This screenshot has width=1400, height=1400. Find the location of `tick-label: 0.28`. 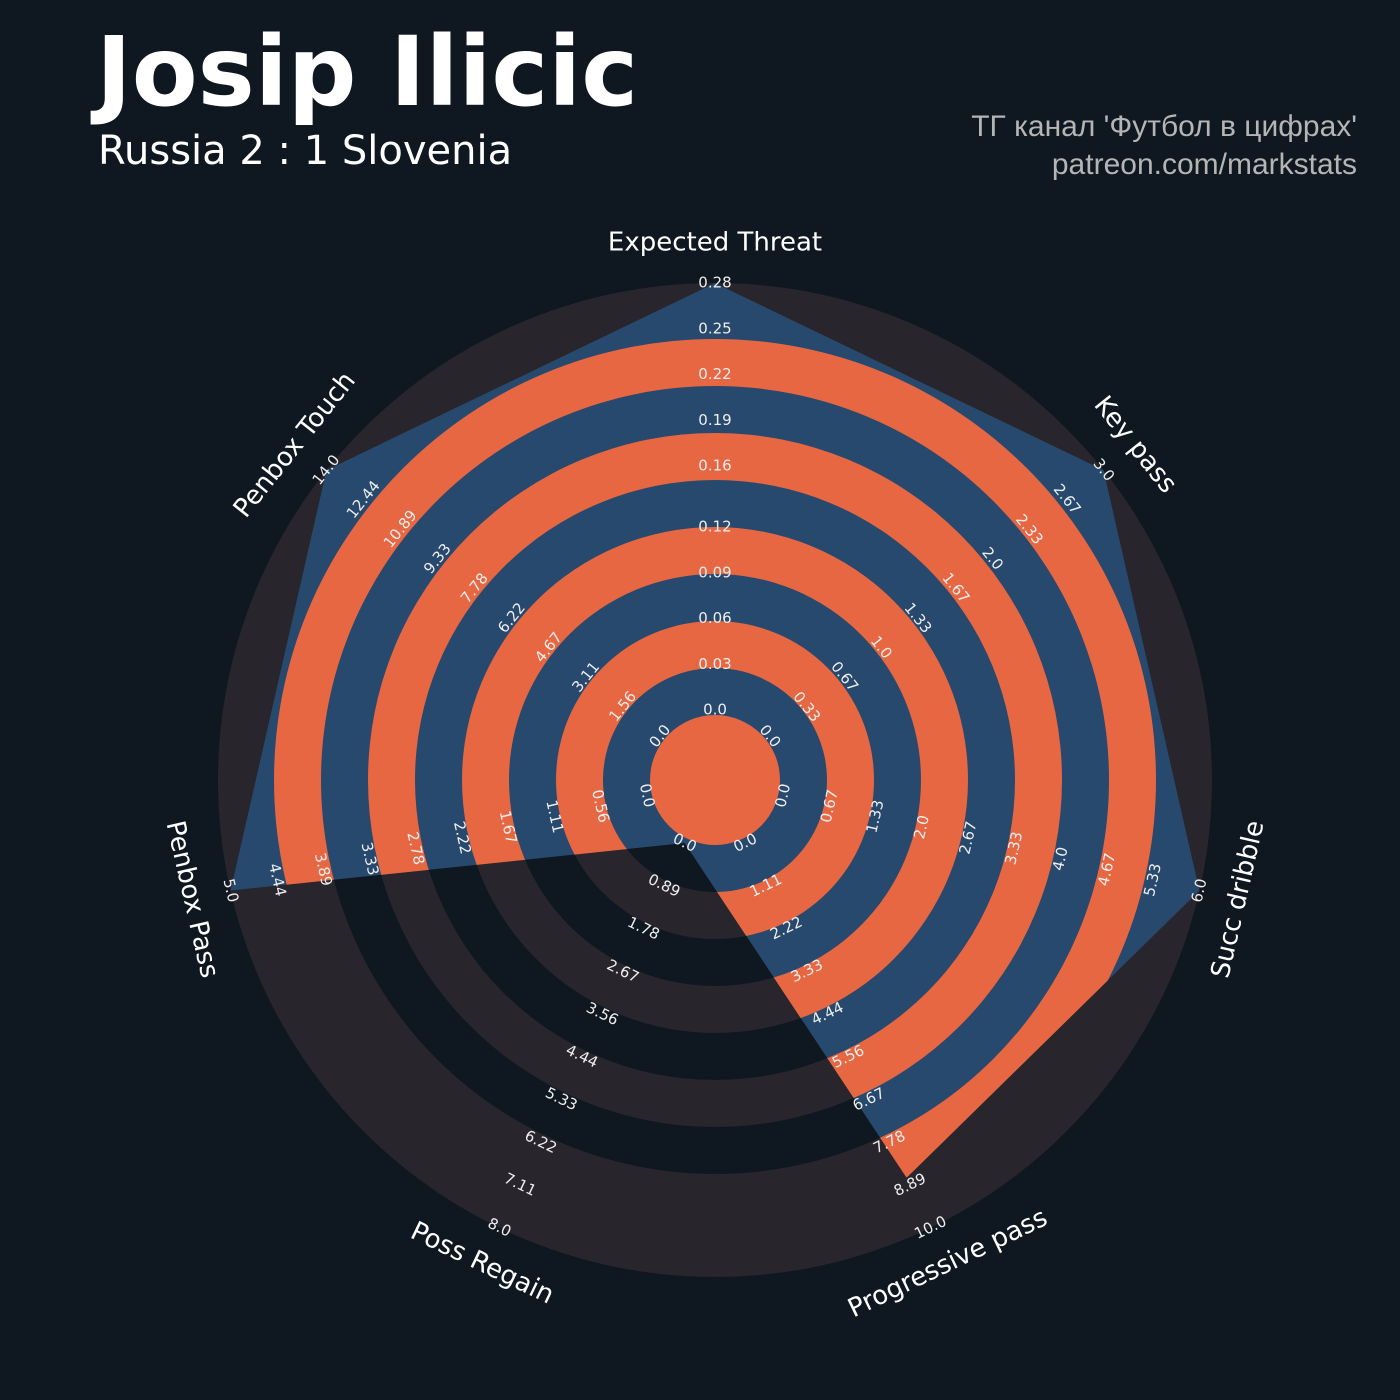

tick-label: 0.28 is located at coordinates (714, 283).